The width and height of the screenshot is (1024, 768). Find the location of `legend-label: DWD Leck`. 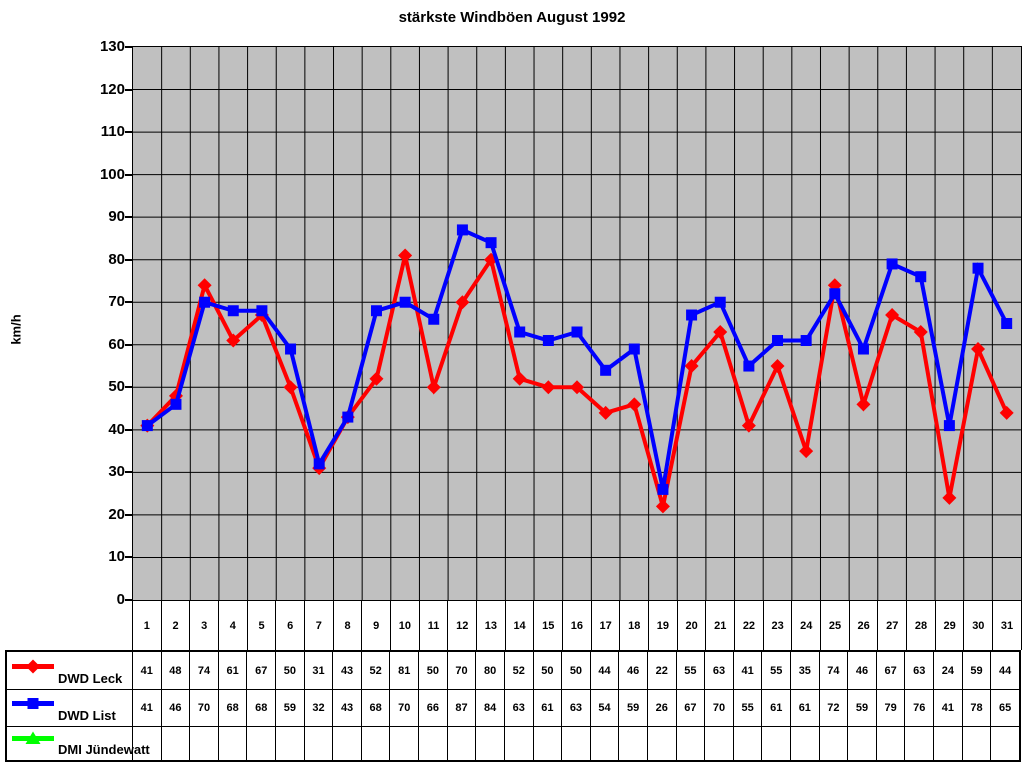

legend-label: DWD Leck is located at coordinates (90, 679).